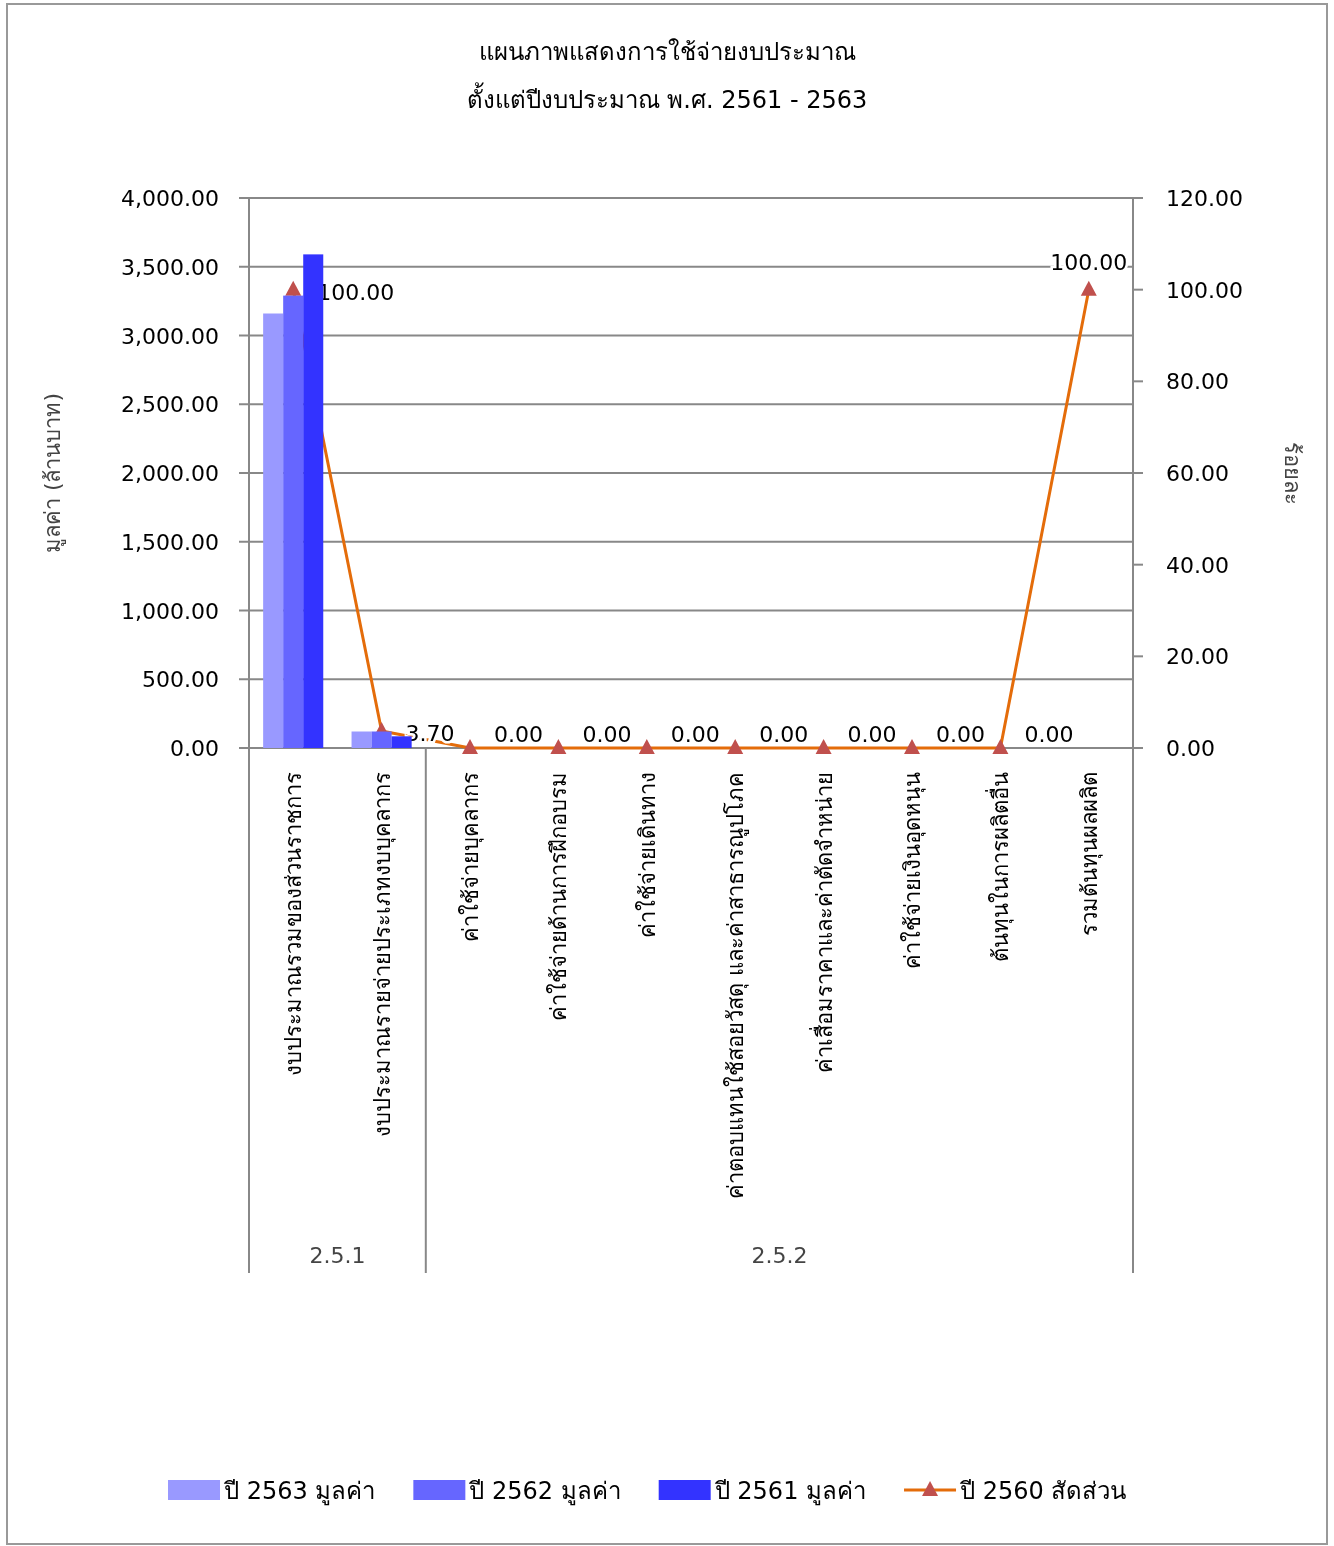 This screenshot has height=1546, width=1334. I want to click on chart-title: แผนภาพแสดงการใช้จ่ายงบประมาณ ตั้งแต่ปีงบประมาณ พ.ศ. 2561 - 2563, so click(667, 76).